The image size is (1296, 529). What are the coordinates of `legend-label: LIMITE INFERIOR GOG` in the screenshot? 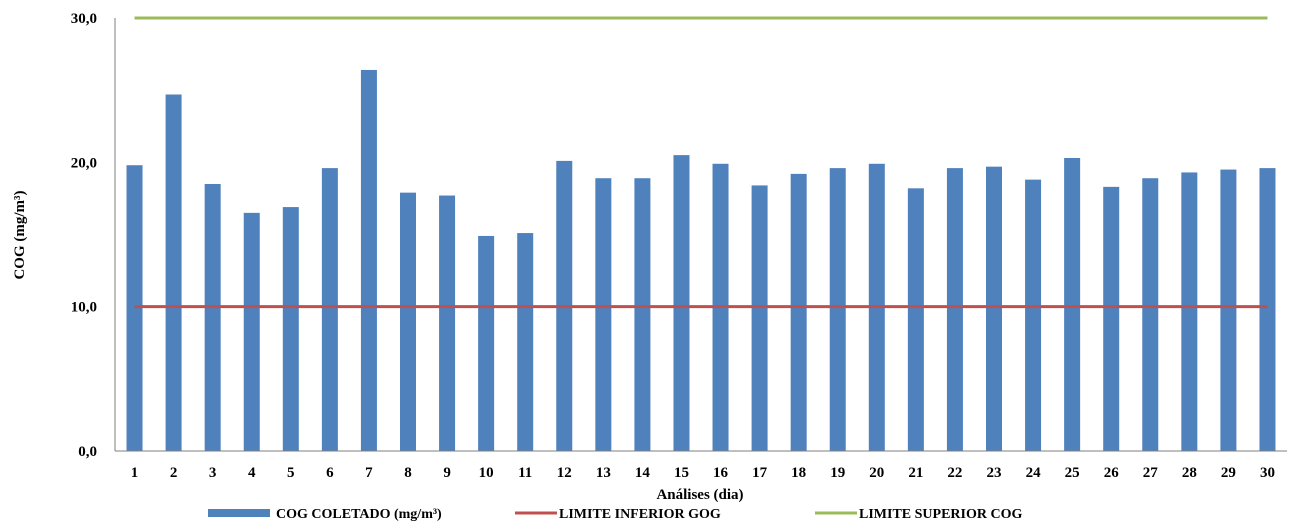 It's located at (640, 514).